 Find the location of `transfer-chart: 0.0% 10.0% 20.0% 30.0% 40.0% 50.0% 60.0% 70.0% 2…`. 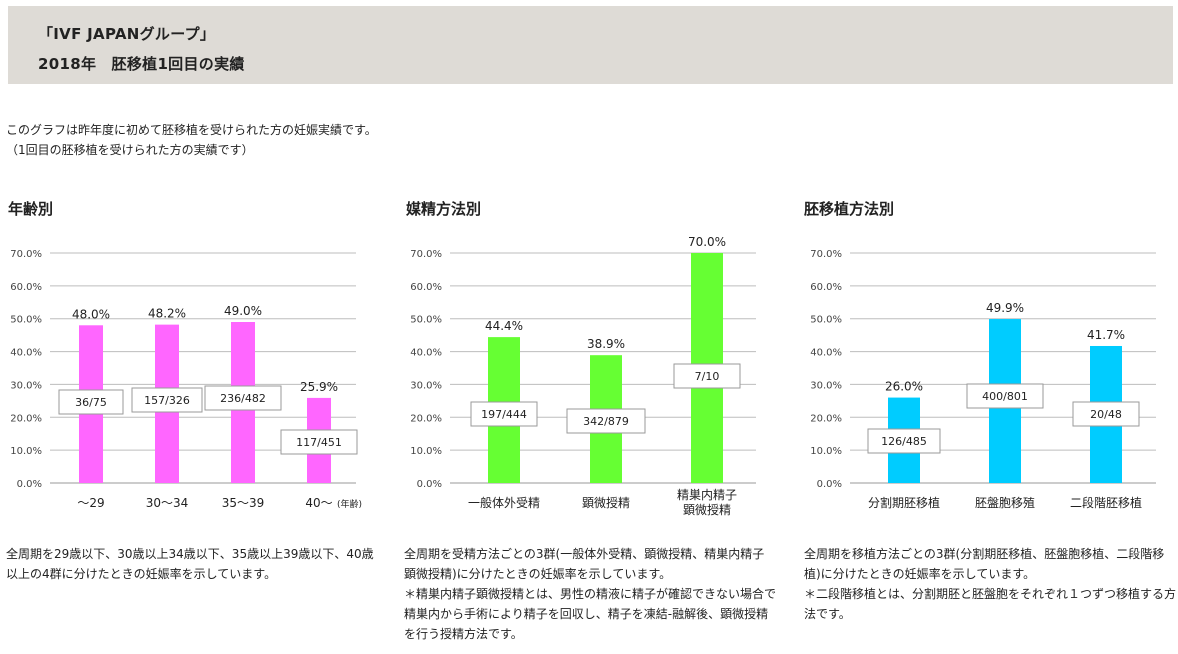

transfer-chart: 0.0% 10.0% 20.0% 30.0% 40.0% 50.0% 60.0% 70.0% 2… is located at coordinates (985, 381).